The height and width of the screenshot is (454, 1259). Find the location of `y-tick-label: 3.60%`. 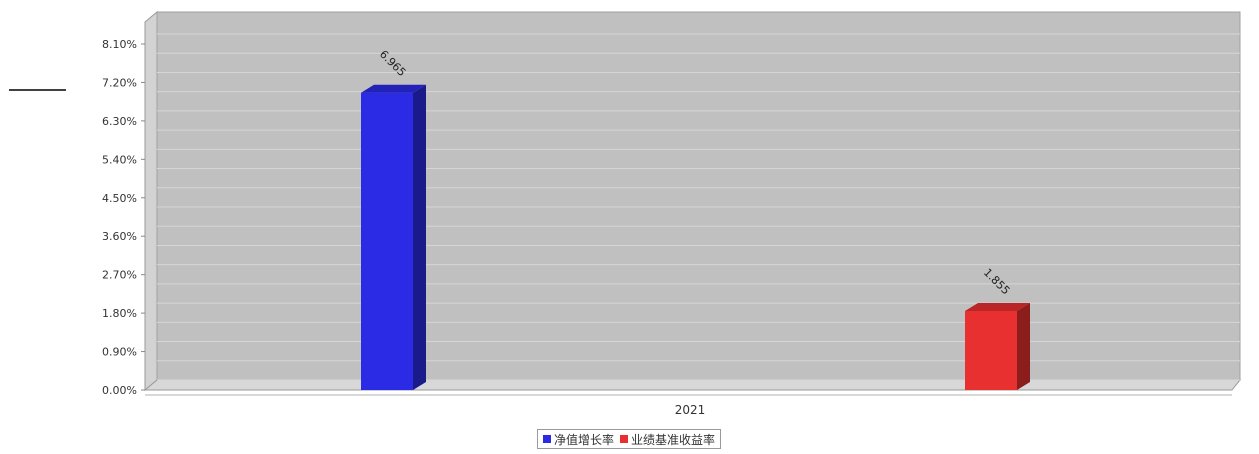

y-tick-label: 3.60% is located at coordinates (119, 236).